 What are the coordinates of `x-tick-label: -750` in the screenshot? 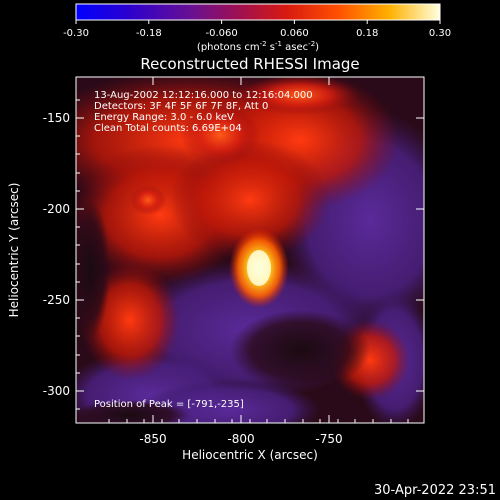 It's located at (328, 439).